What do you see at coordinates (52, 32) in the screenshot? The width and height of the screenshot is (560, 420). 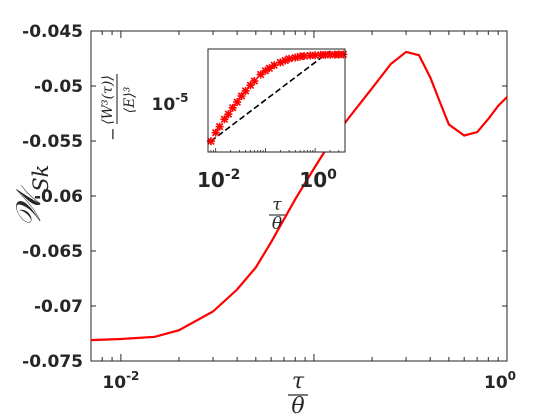 I see `main-y-tick-label: -0.045` at bounding box center [52, 32].